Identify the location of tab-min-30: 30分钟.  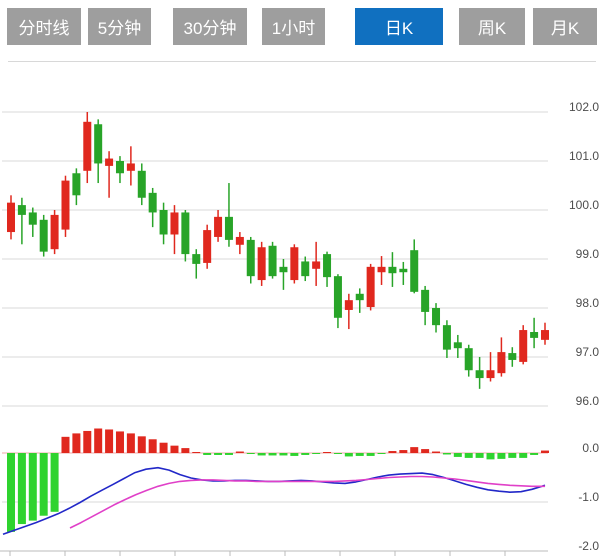
(210, 26).